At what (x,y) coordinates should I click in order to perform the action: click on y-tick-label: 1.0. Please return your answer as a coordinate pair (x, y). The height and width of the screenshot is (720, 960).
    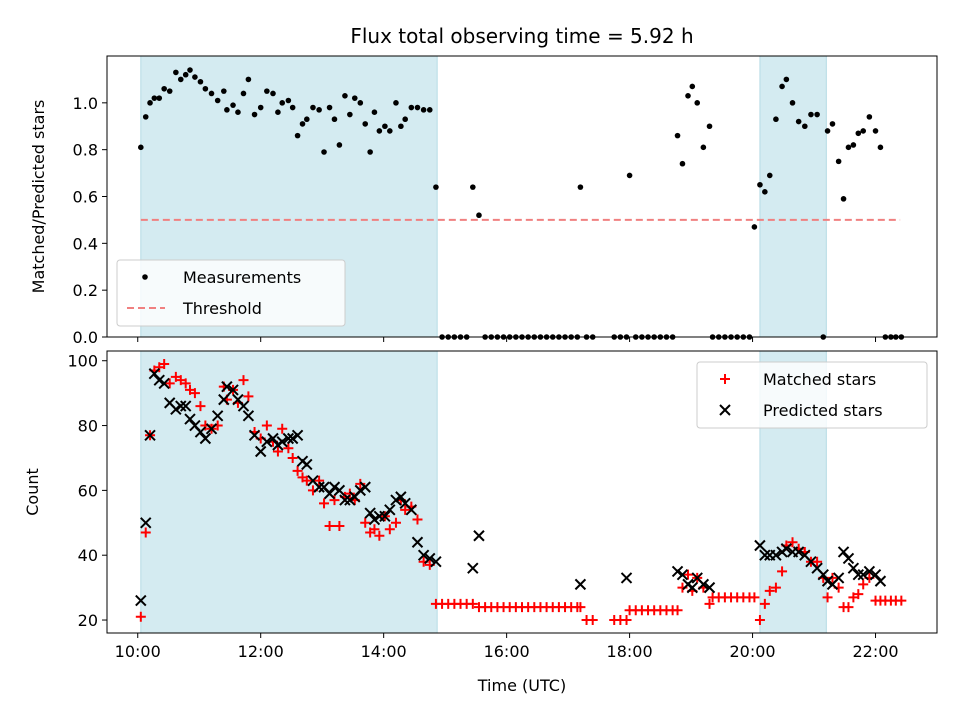
    Looking at the image, I should click on (85, 103).